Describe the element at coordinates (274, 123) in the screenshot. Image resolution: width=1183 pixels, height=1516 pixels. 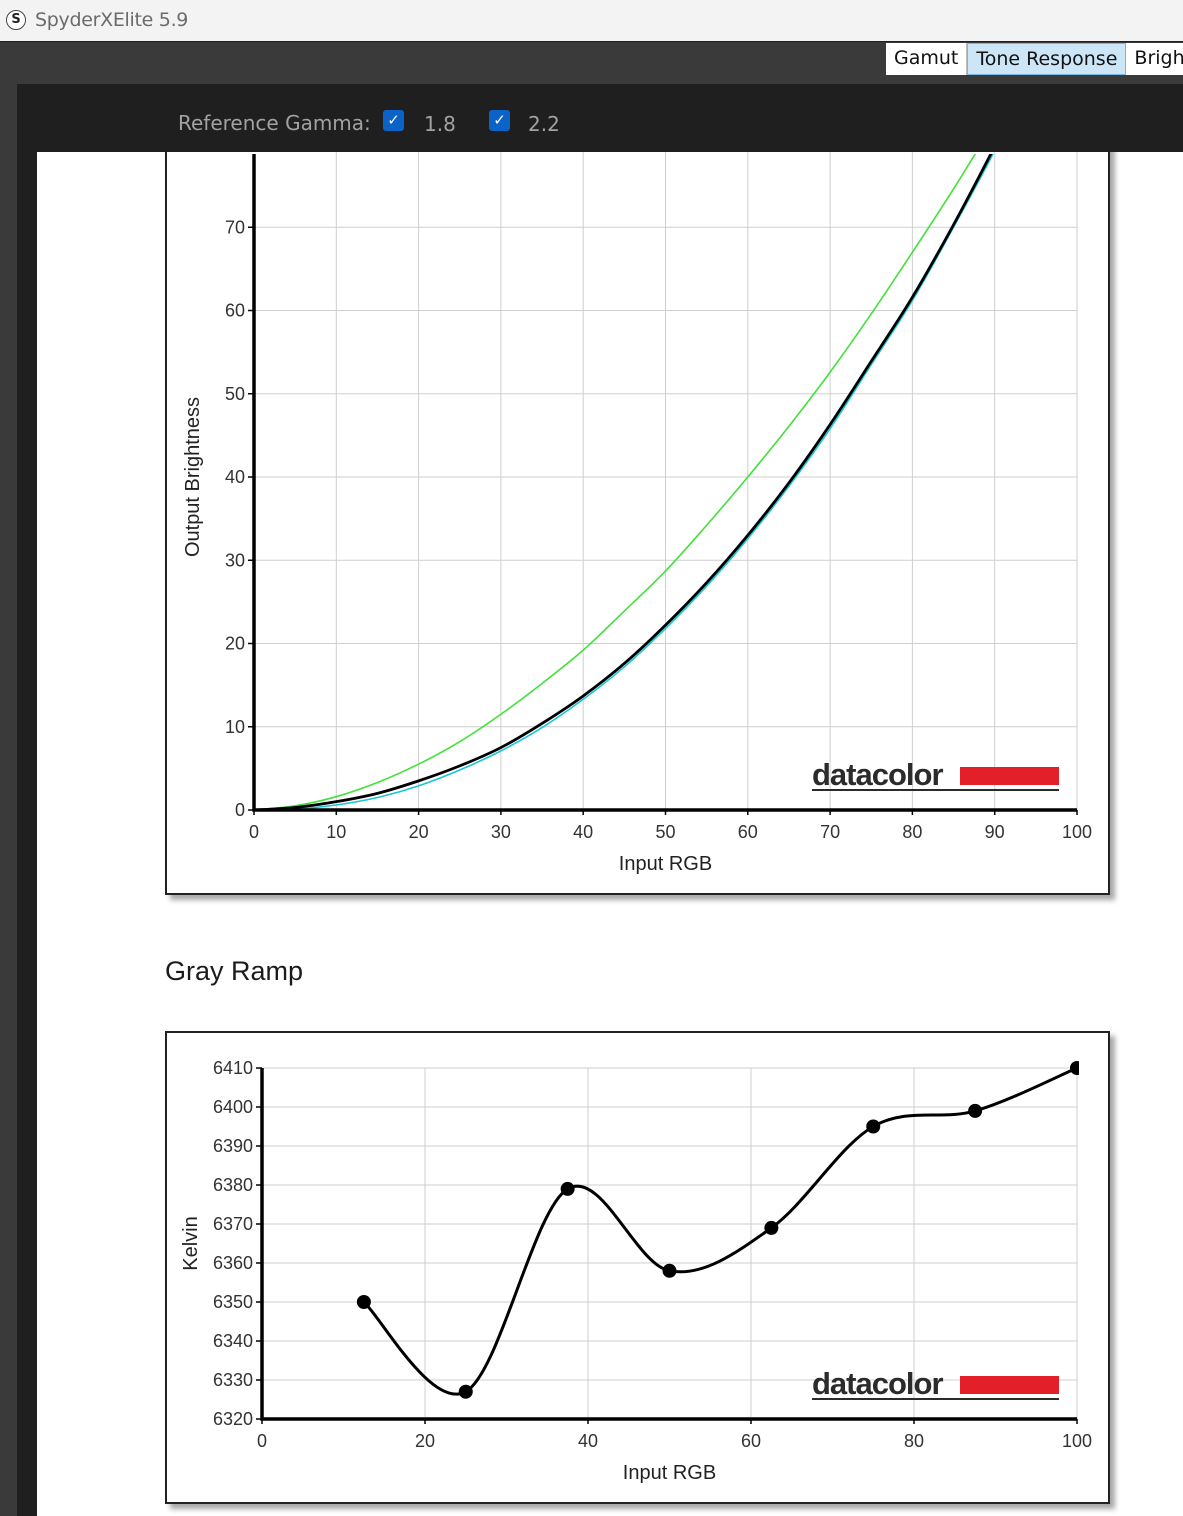
I see `reference-gamma-label: Reference Gamma:` at that location.